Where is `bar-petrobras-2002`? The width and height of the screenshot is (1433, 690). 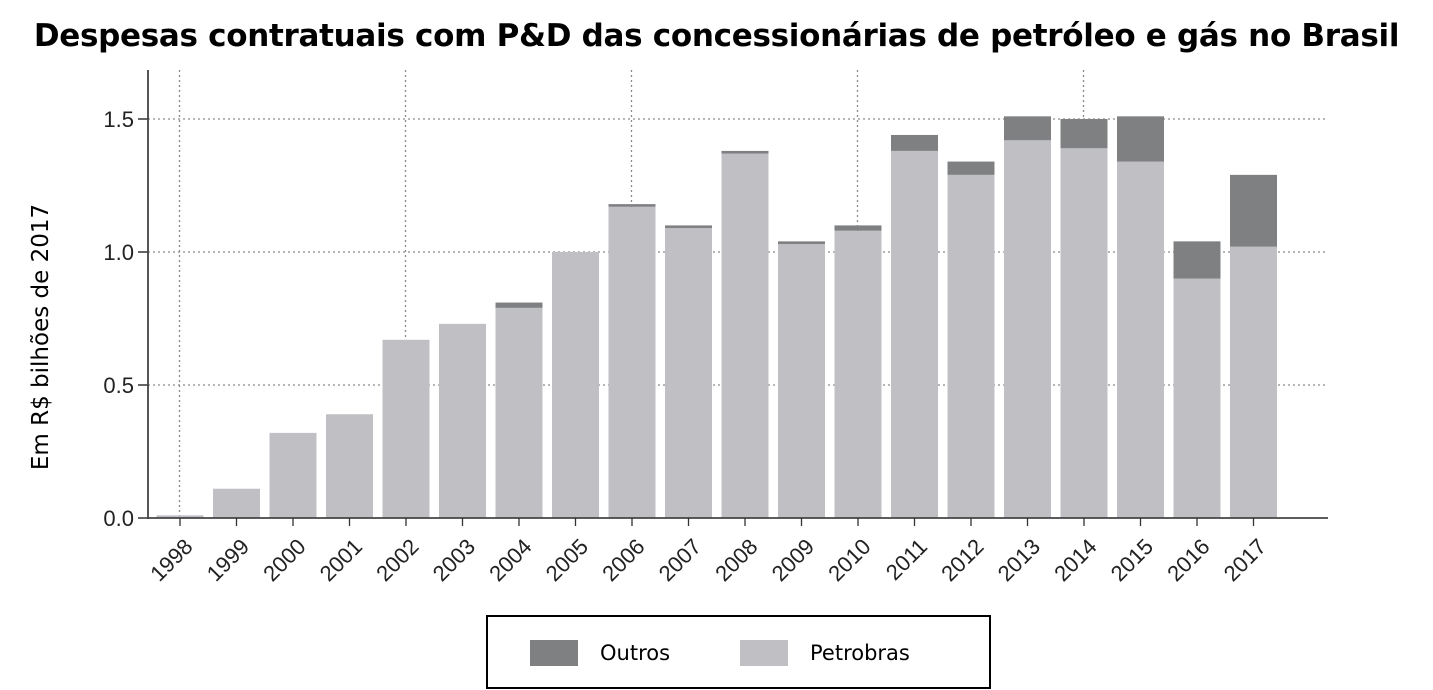 bar-petrobras-2002 is located at coordinates (406, 428).